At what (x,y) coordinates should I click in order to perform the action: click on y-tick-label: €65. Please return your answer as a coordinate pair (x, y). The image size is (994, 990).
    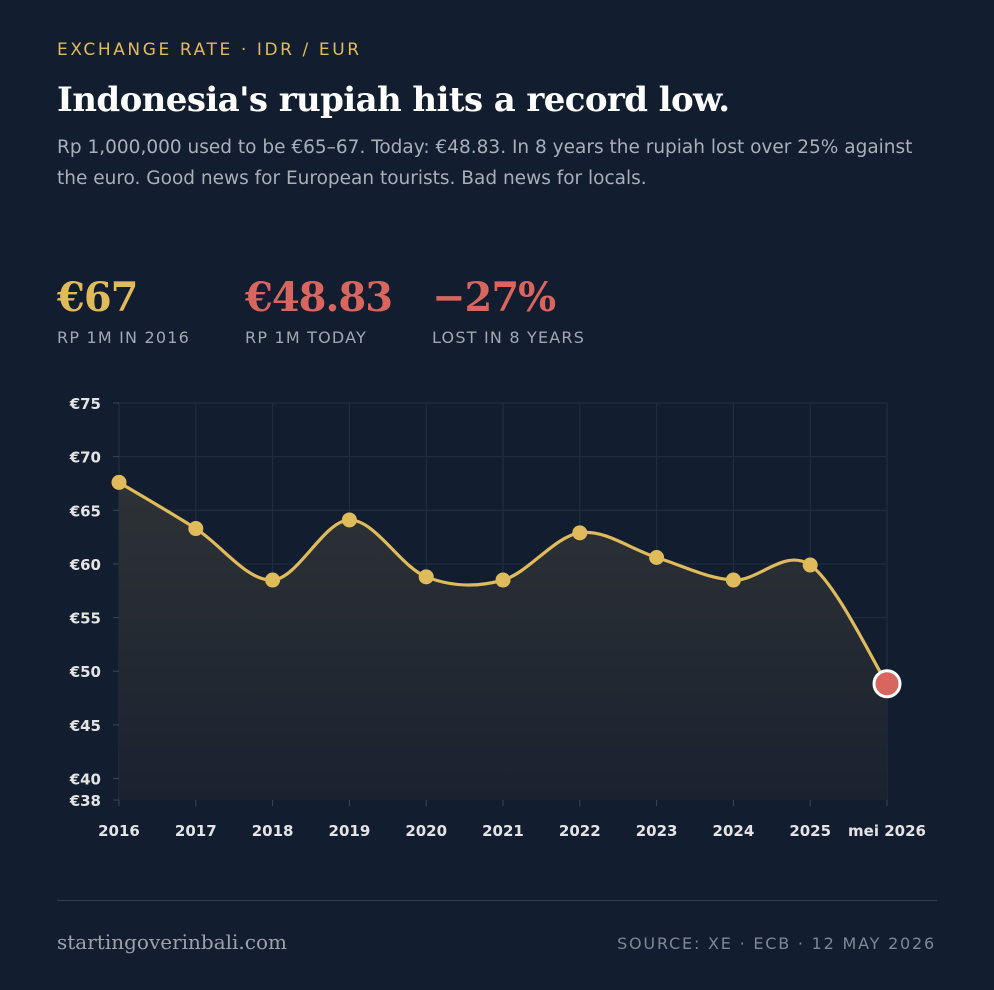
    Looking at the image, I should click on (85, 511).